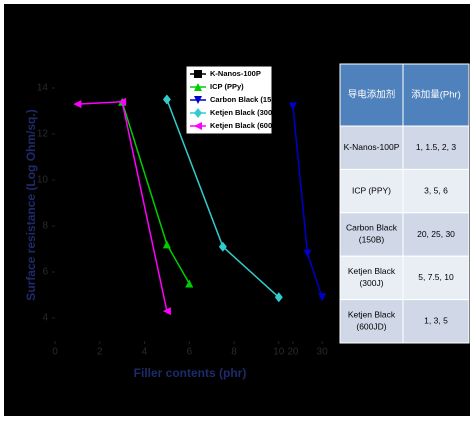 This screenshot has width=476, height=426. Describe the element at coordinates (227, 86) in the screenshot. I see `legend-label: ICP (PPy)` at that location.